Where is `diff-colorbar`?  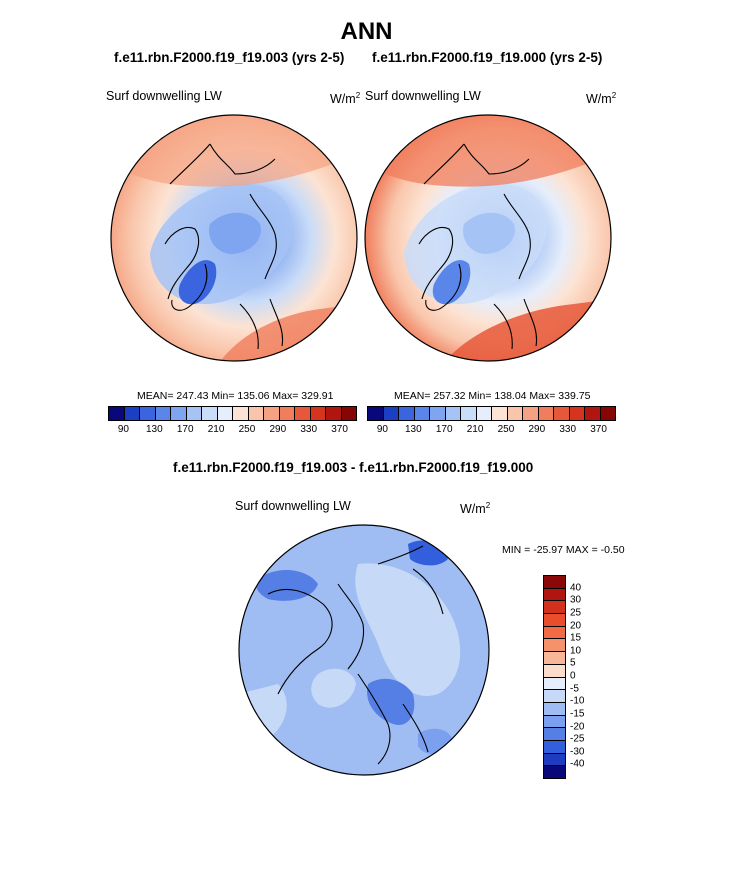
diff-colorbar is located at coordinates (554, 677).